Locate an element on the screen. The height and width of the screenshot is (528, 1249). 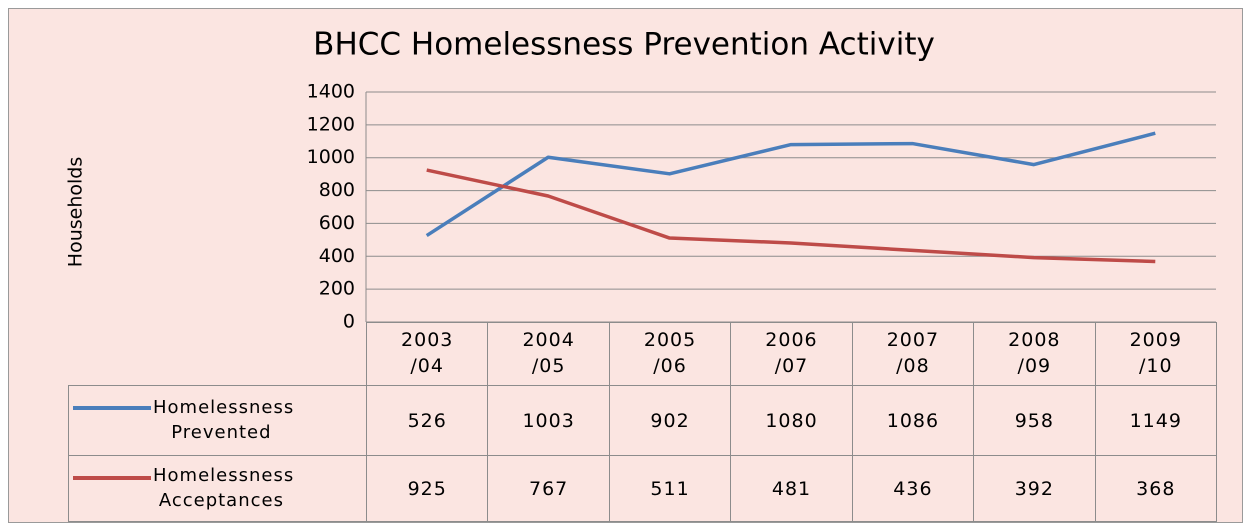
category-cell-text: 2007/08 is located at coordinates (913, 353).